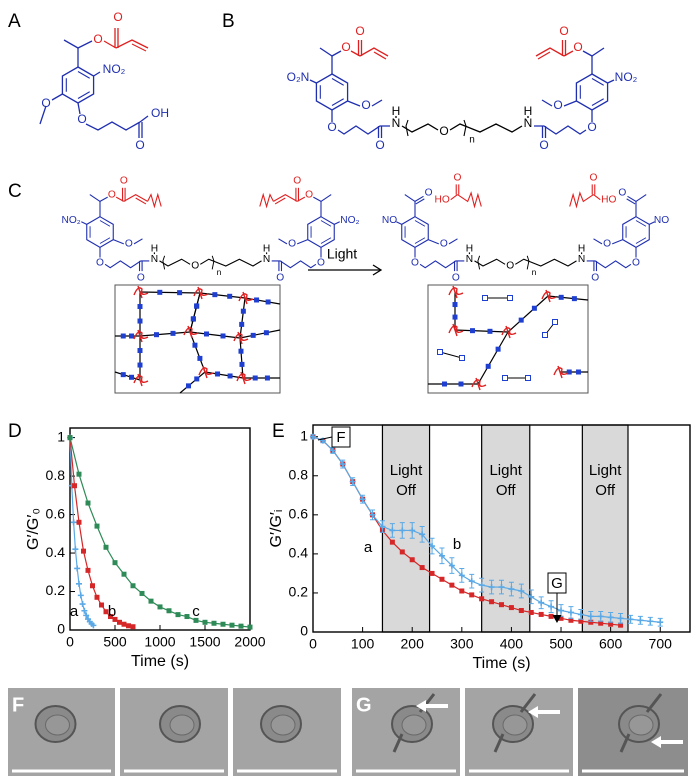 The width and height of the screenshot is (695, 780). I want to click on atom-label: OH, so click(160, 113).